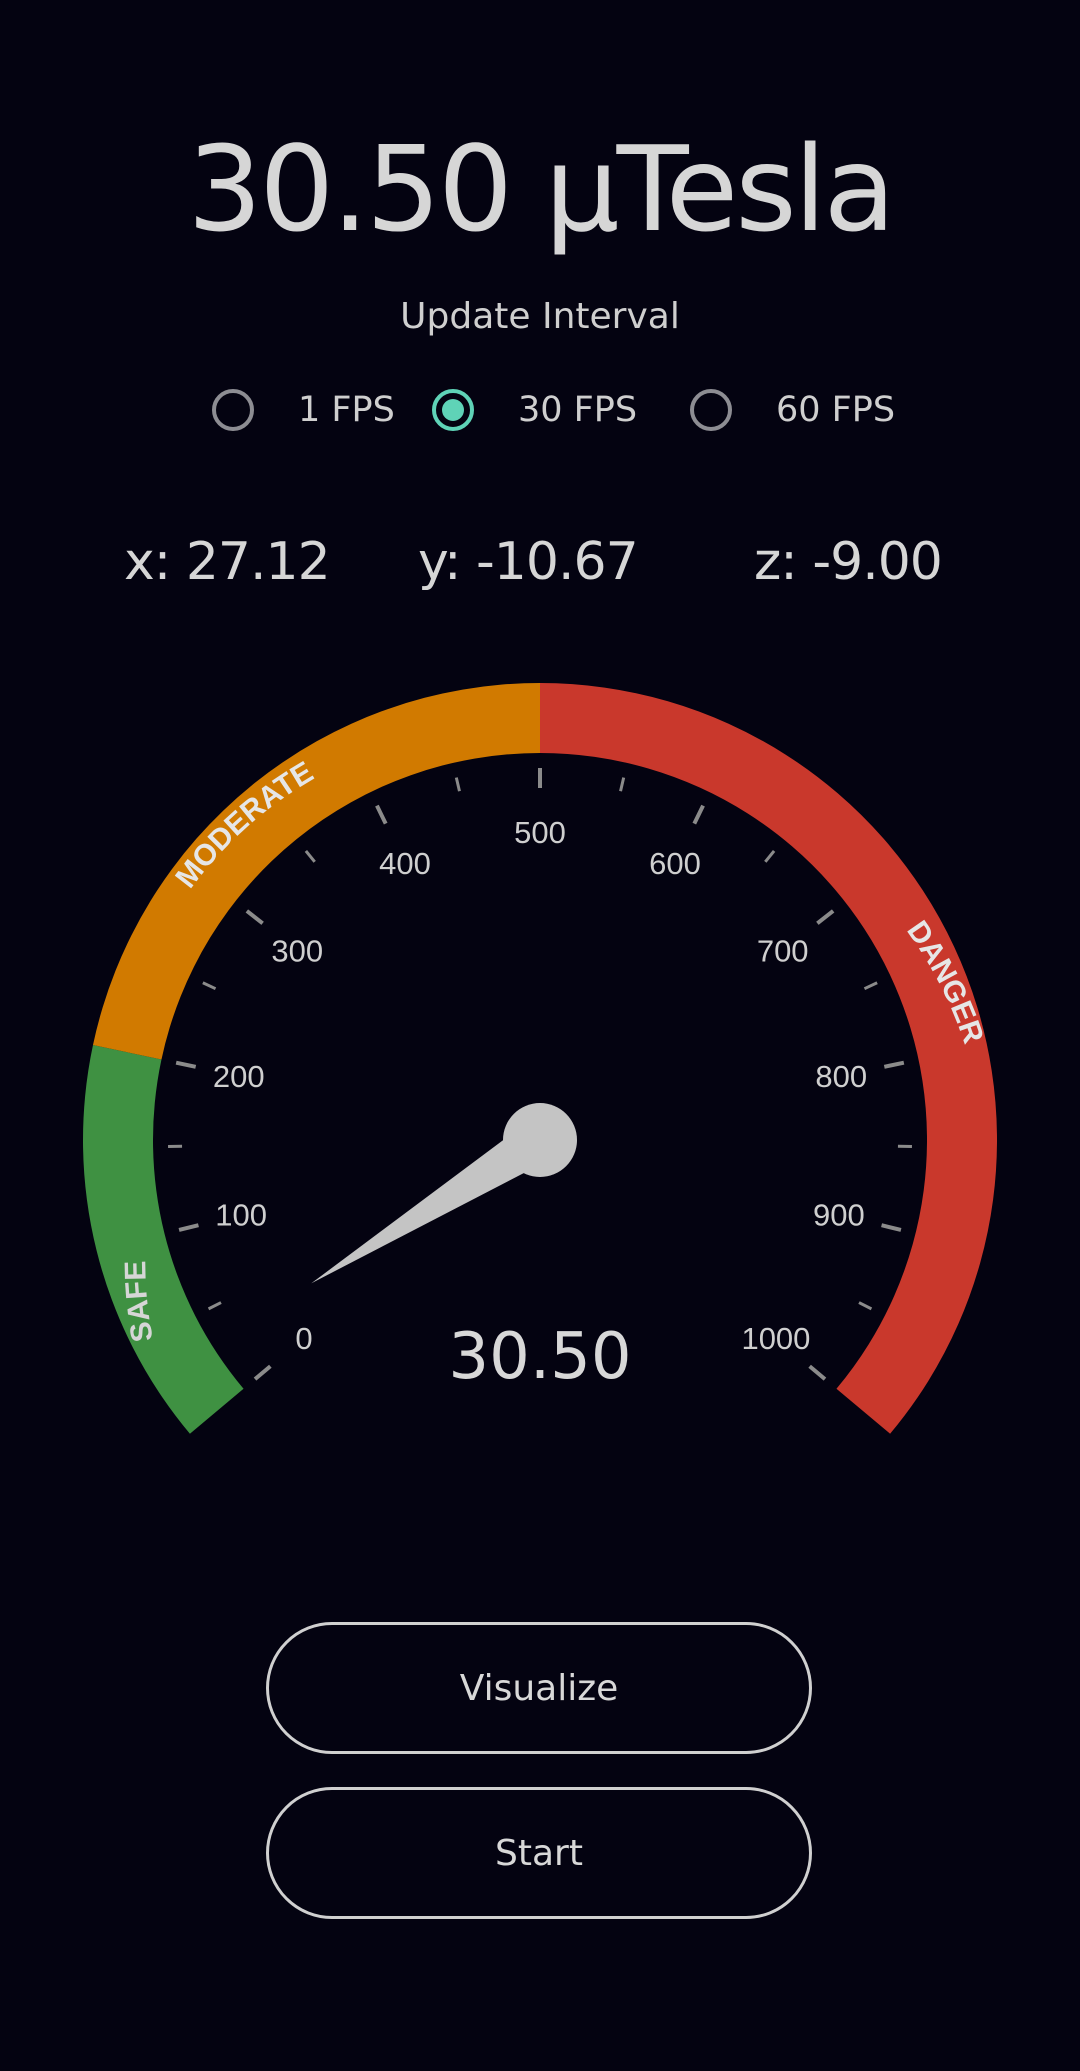  I want to click on z-axis-value: z: -9.00, so click(848, 562).